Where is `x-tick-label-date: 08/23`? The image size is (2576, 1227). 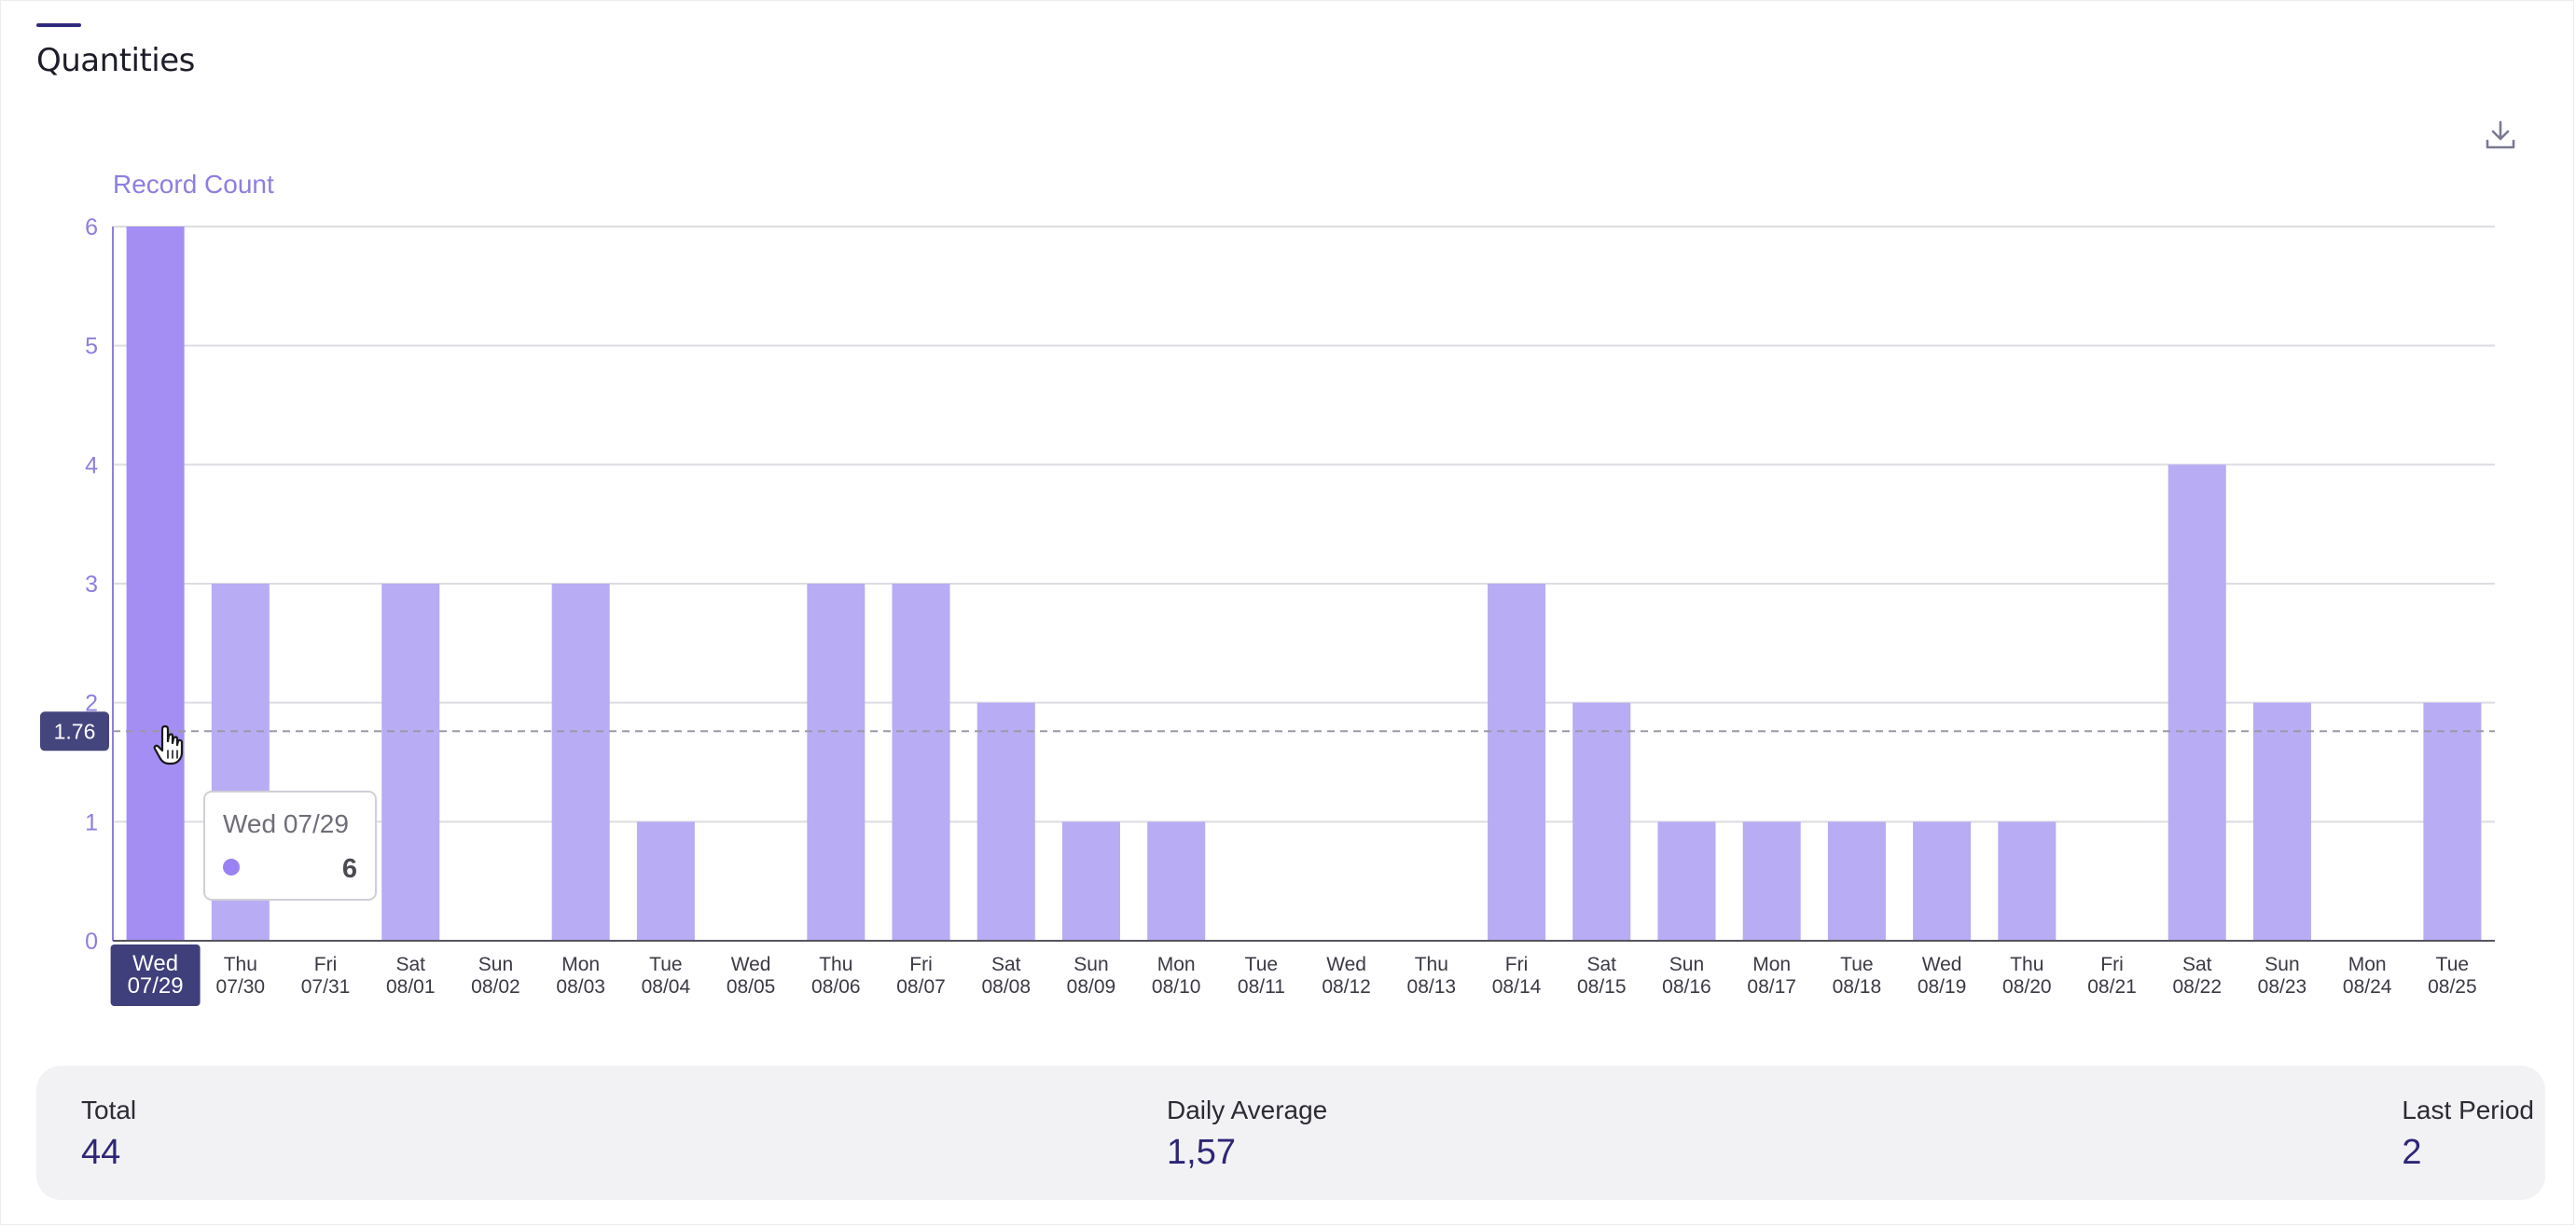
x-tick-label-date: 08/23 is located at coordinates (2282, 987).